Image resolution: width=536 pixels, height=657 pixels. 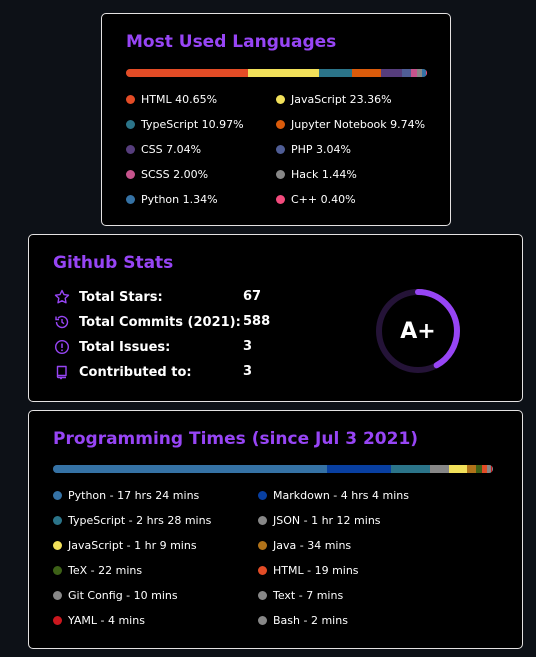 What do you see at coordinates (62, 372) in the screenshot?
I see `repo-icon` at bounding box center [62, 372].